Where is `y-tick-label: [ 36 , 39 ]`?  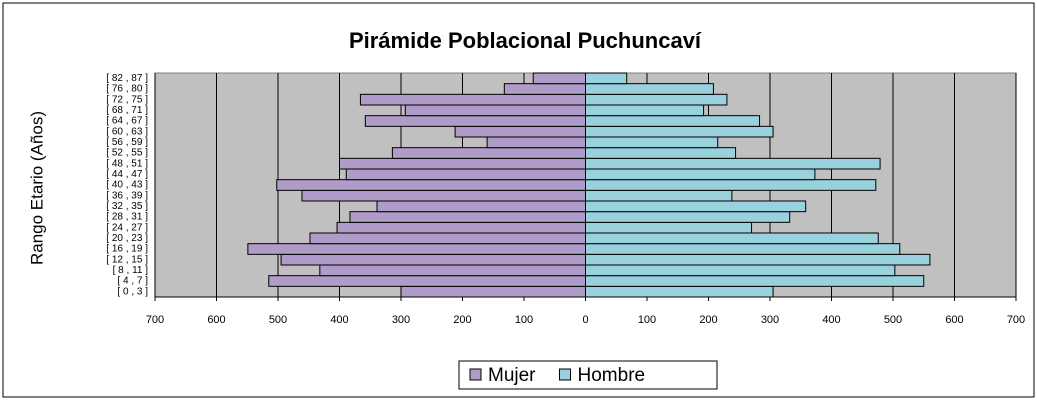
y-tick-label: [ 36 , 39 ] is located at coordinates (127, 195).